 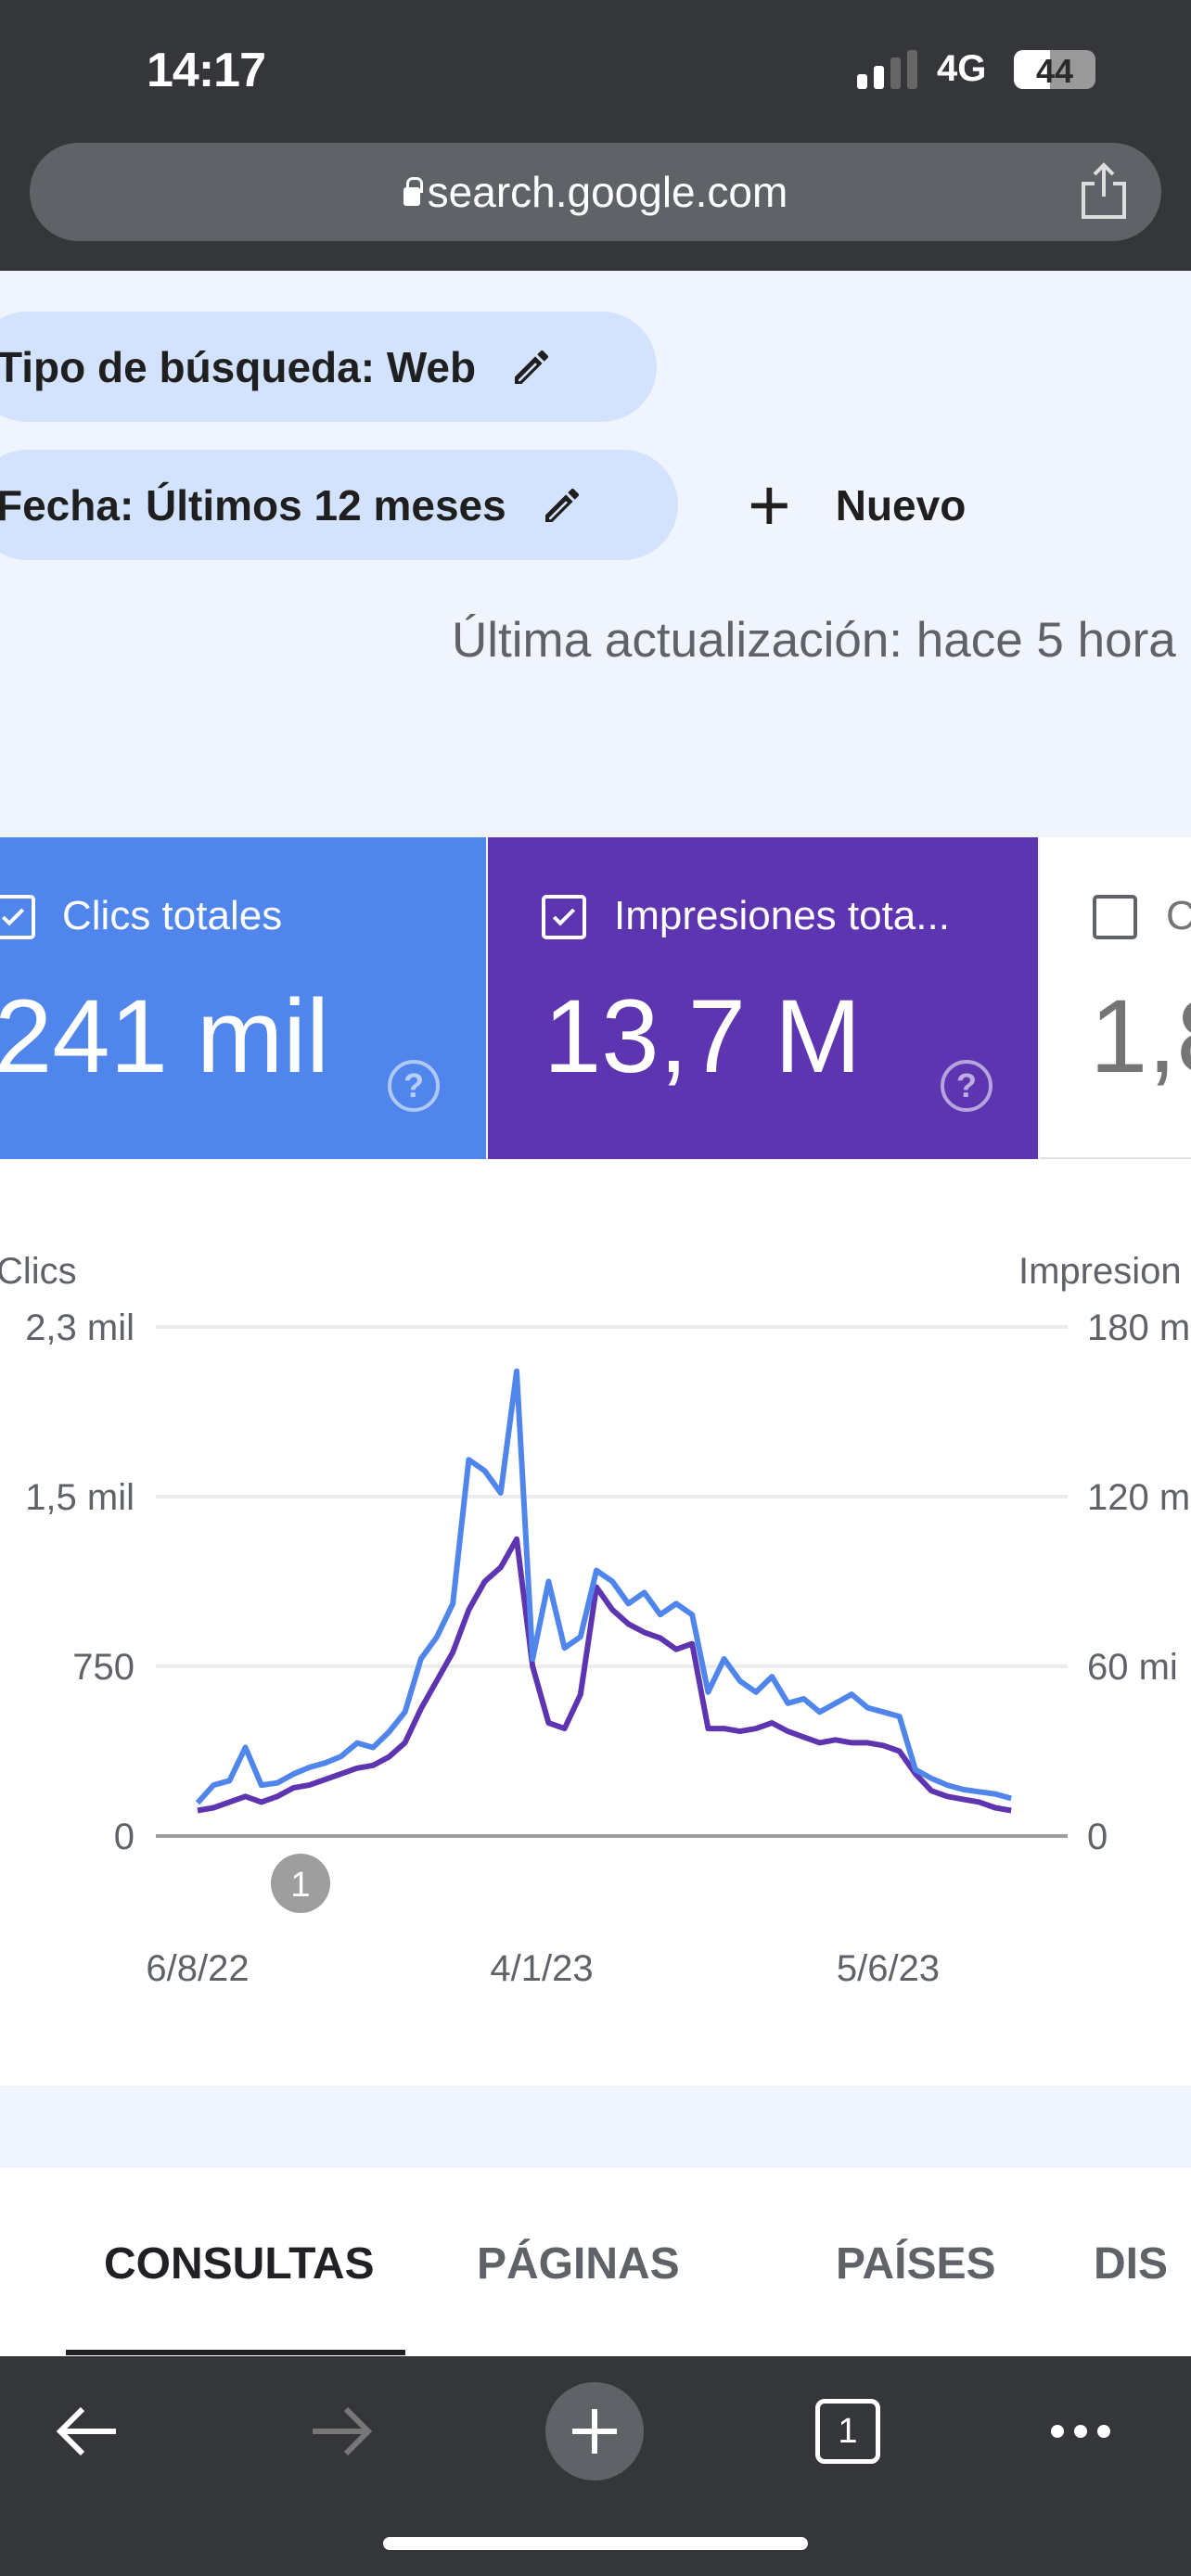 What do you see at coordinates (541, 1968) in the screenshot?
I see `x-tick-label: 4/1/23` at bounding box center [541, 1968].